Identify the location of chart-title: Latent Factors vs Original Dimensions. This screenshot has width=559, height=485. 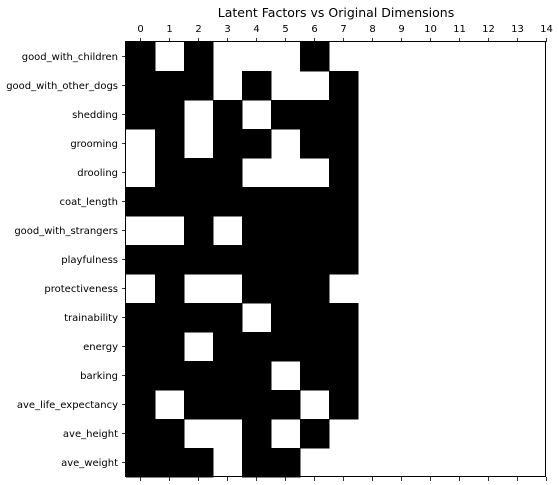
(336, 12).